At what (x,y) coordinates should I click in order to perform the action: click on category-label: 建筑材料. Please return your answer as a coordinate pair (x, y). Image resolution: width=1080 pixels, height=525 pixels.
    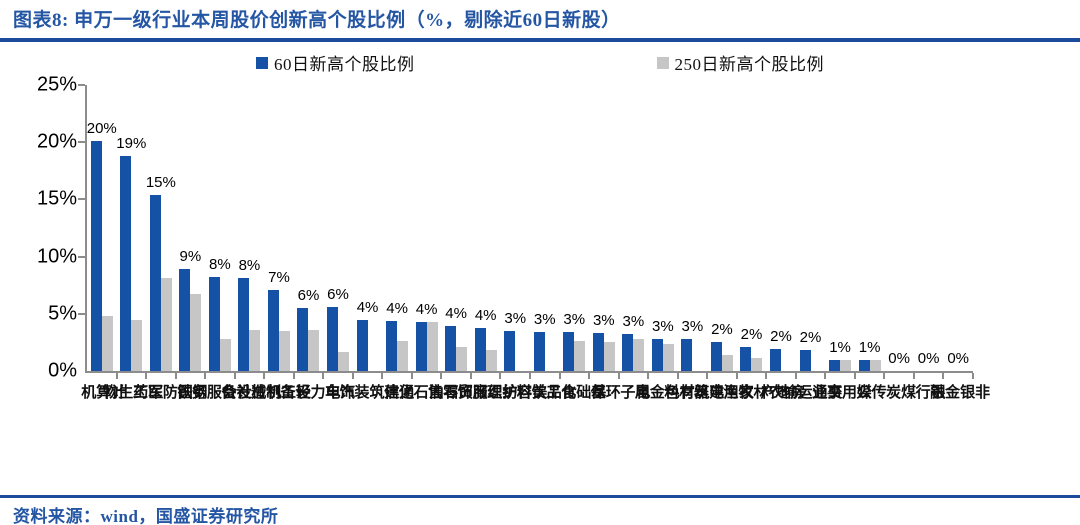
    Looking at the image, I should click on (693, 392).